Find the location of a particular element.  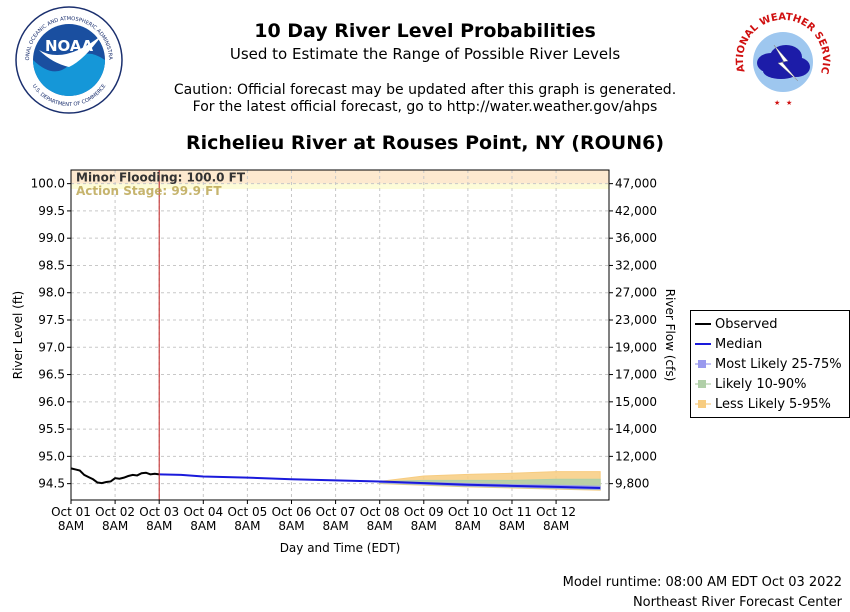

x-tick-label-day: Oct 03 is located at coordinates (159, 512).